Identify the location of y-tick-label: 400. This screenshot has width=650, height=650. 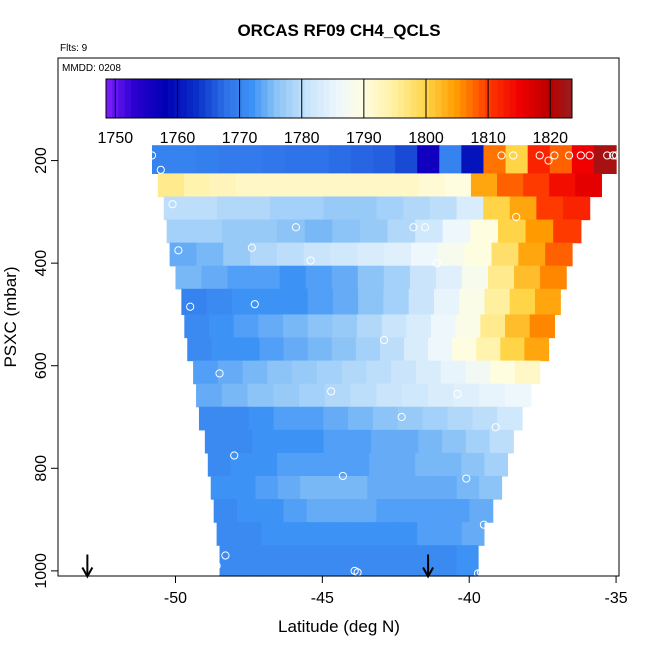
(41, 263).